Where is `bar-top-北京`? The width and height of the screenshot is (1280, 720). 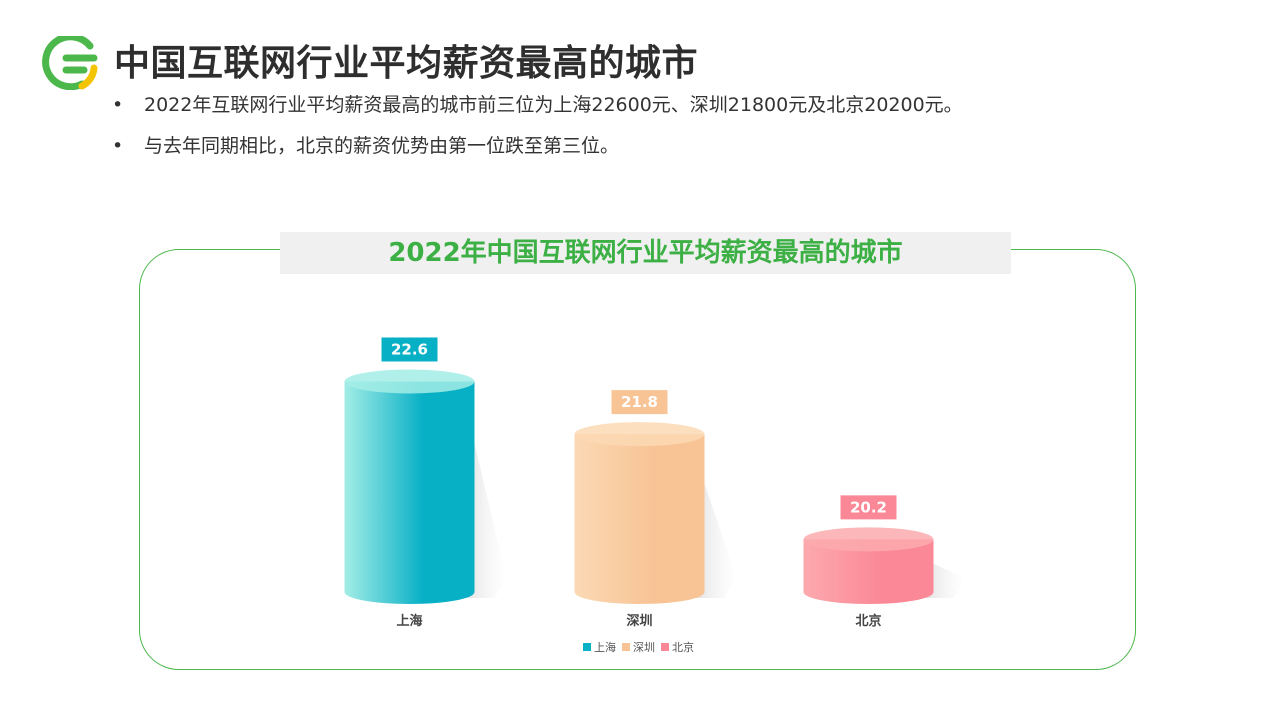
bar-top-北京 is located at coordinates (868, 539).